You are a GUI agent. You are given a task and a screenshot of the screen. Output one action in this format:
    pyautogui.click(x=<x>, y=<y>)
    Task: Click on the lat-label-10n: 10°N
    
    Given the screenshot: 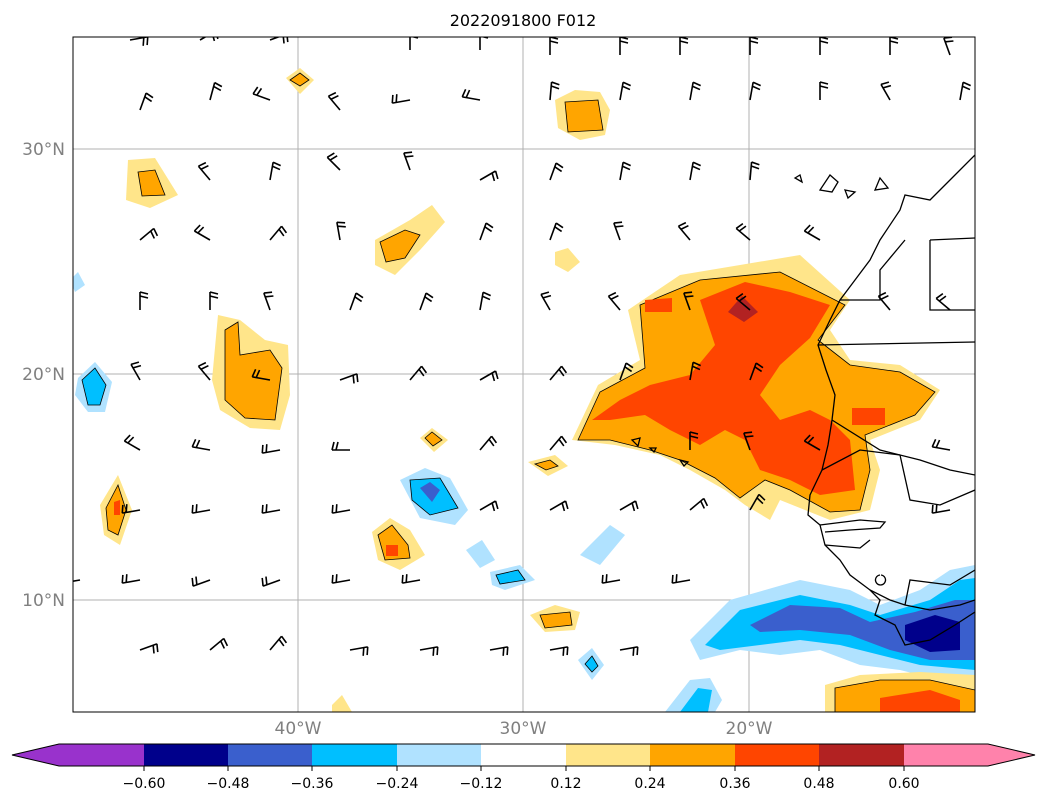 What is the action you would take?
    pyautogui.click(x=43, y=601)
    